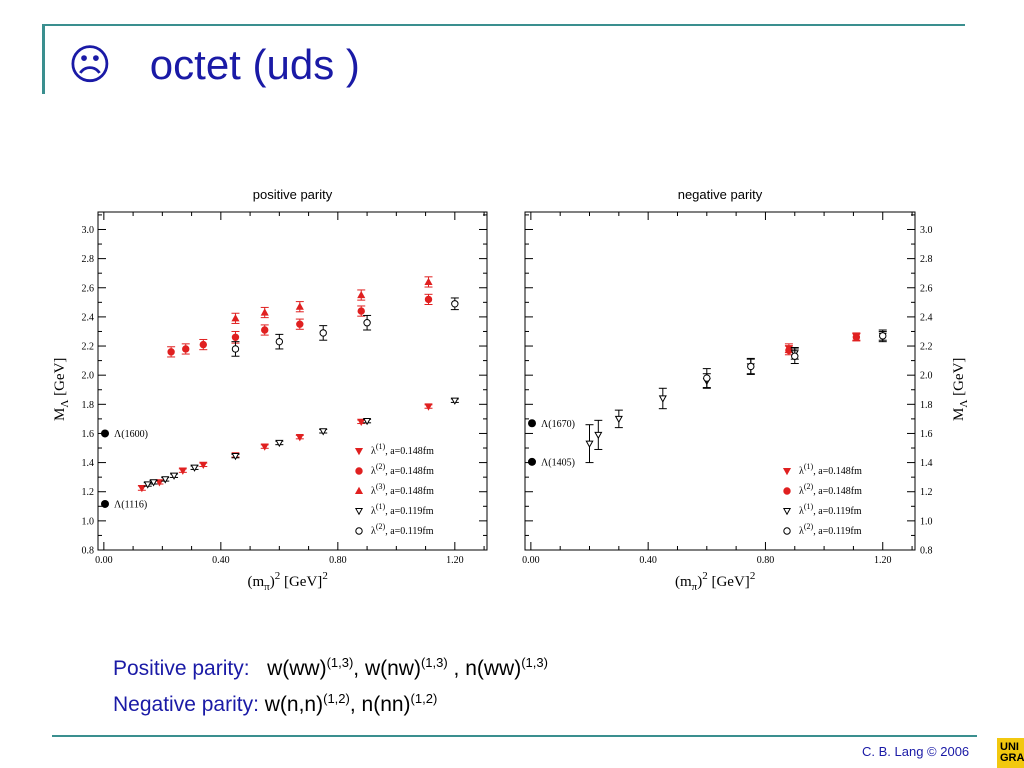  Describe the element at coordinates (407, 667) in the screenshot. I see `caption-positive-items: w(ww)(1,3), w(nw)(1,3) , n(ww)(1,3)` at that location.